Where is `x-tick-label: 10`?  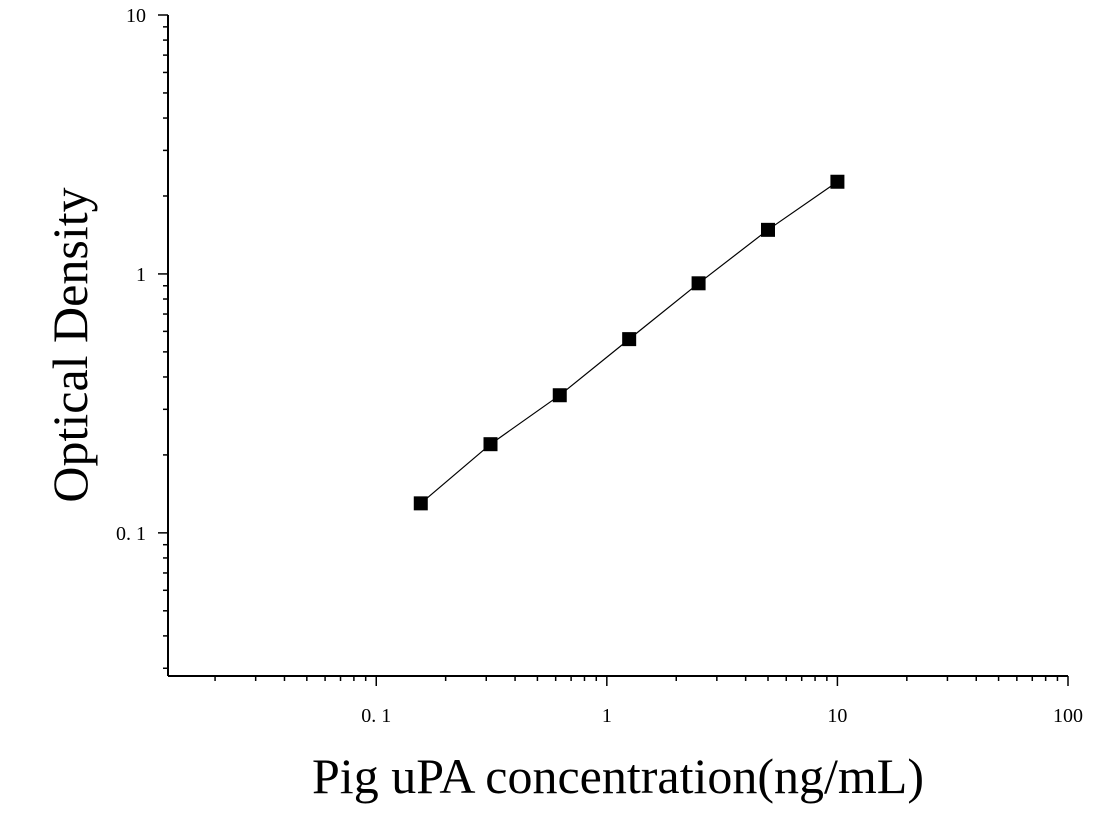
x-tick-label: 10 is located at coordinates (837, 716).